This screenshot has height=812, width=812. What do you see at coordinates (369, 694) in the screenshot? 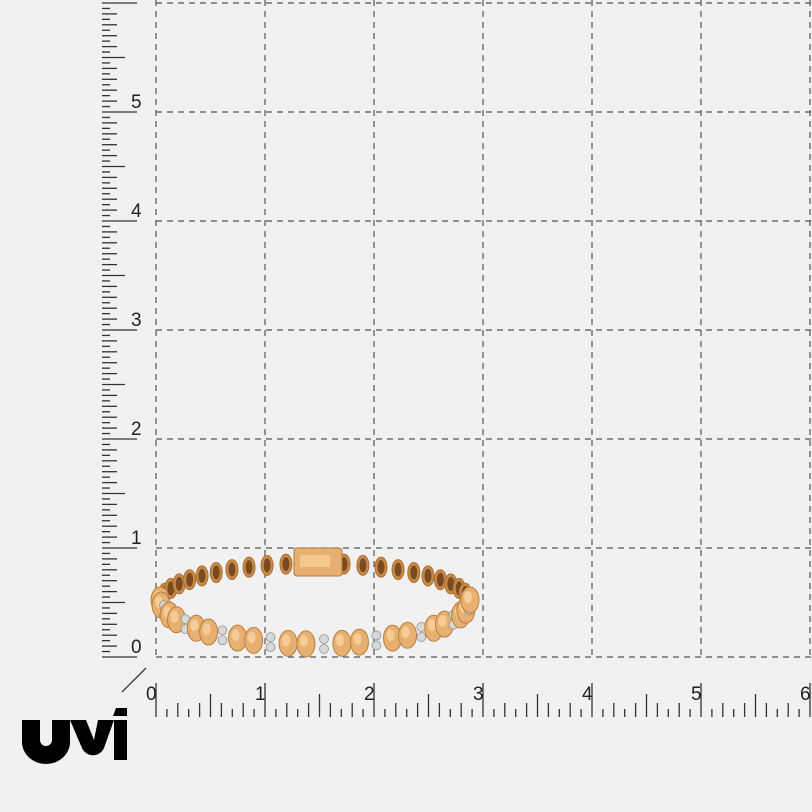
I see `horizontal-ruler-label: 2` at bounding box center [369, 694].